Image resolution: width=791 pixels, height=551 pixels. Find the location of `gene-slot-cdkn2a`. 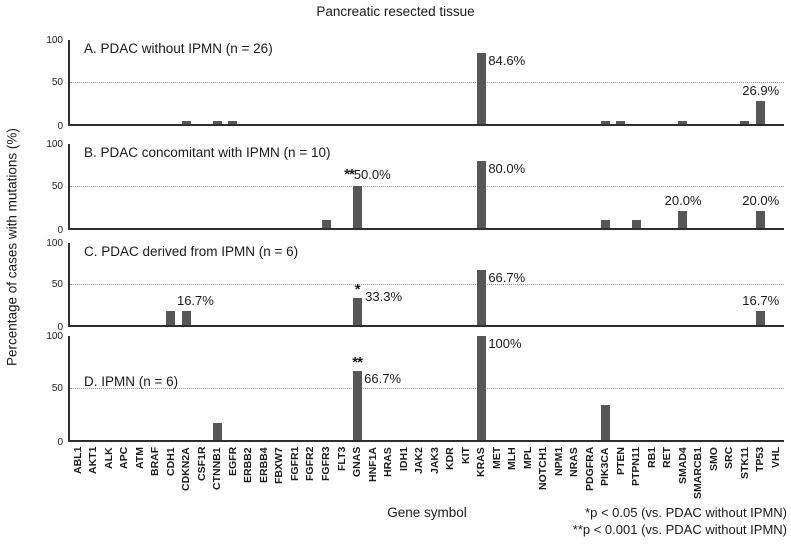

gene-slot-cdkn2a is located at coordinates (187, 284).